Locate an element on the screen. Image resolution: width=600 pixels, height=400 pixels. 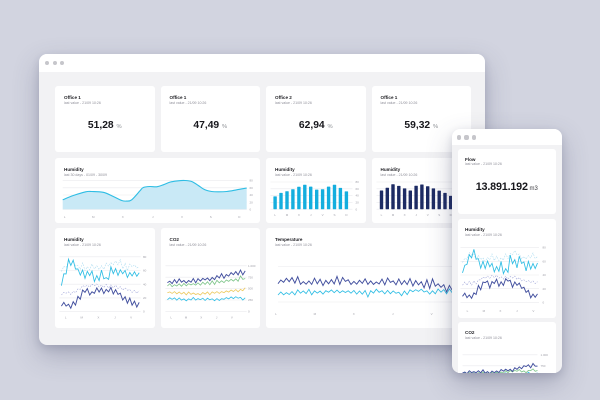
svg-text: 500 is located at coordinates (249, 289).